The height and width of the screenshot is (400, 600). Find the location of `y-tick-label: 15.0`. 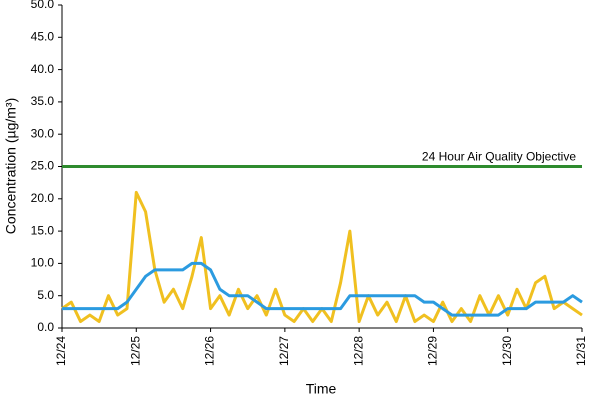

y-tick-label: 15.0 is located at coordinates (43, 230).